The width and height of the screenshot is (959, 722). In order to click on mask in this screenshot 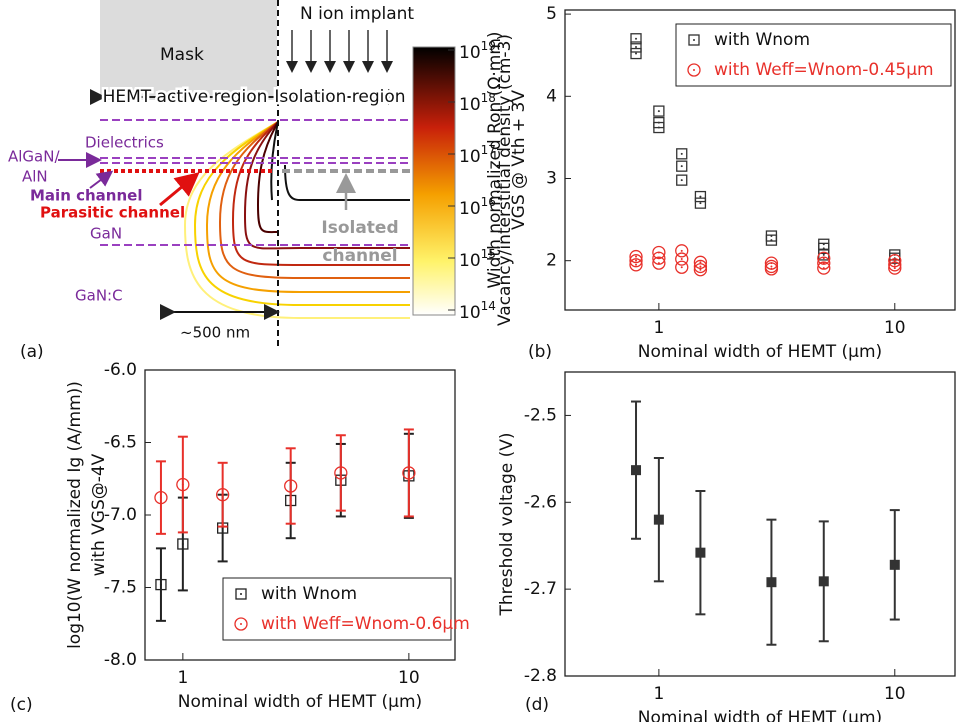, I will do `click(188, 50)`.